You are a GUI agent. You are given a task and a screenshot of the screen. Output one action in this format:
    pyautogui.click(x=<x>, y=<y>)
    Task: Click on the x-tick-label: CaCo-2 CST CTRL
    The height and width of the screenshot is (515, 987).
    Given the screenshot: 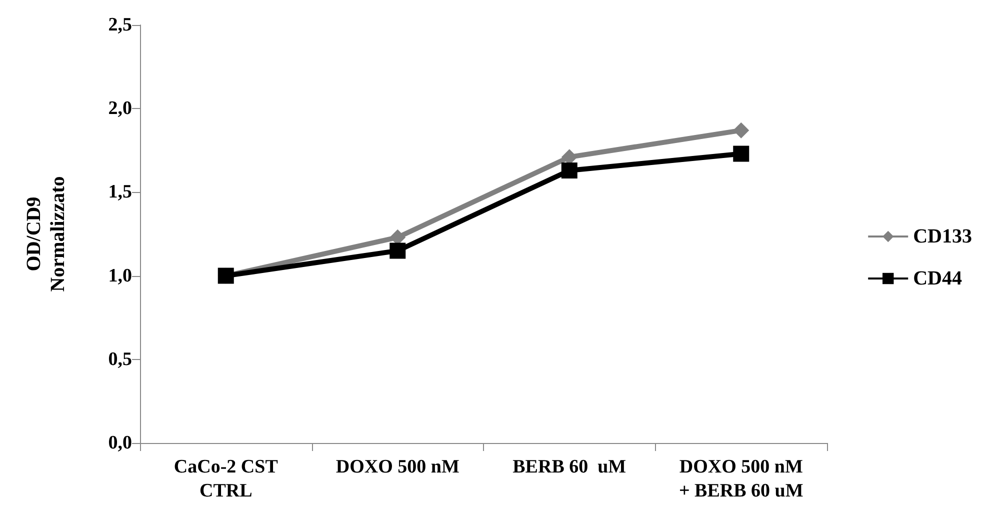 What is the action you would take?
    pyautogui.click(x=226, y=479)
    